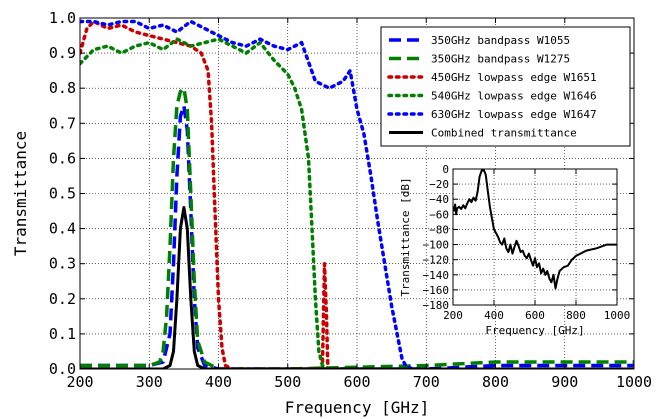 The height and width of the screenshot is (419, 672). What do you see at coordinates (436, 260) in the screenshot?
I see `inset-y-tick-label: −120` at bounding box center [436, 260].